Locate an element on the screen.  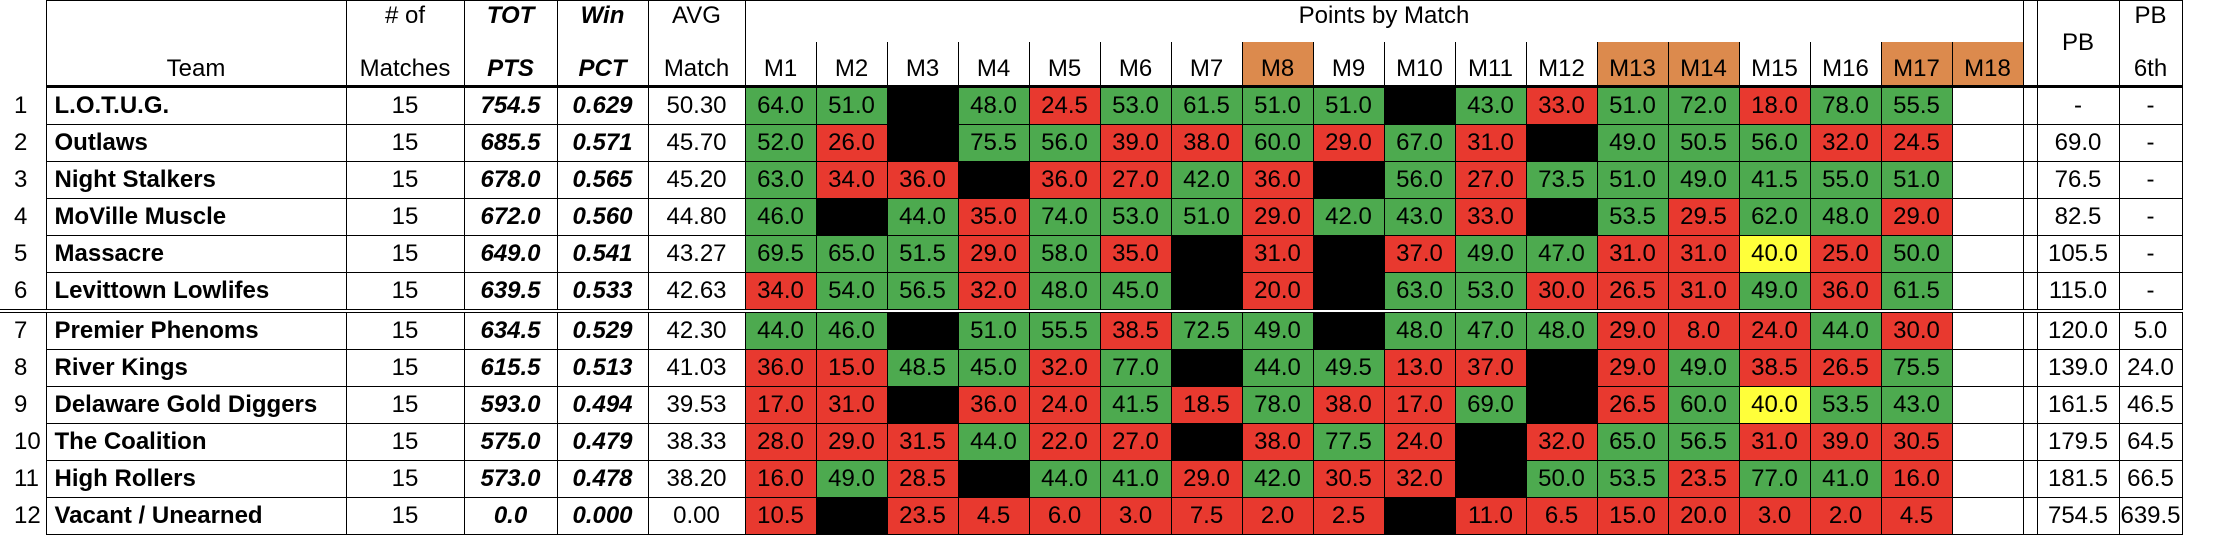
score-cell-m4: 36.0 is located at coordinates (993, 405).